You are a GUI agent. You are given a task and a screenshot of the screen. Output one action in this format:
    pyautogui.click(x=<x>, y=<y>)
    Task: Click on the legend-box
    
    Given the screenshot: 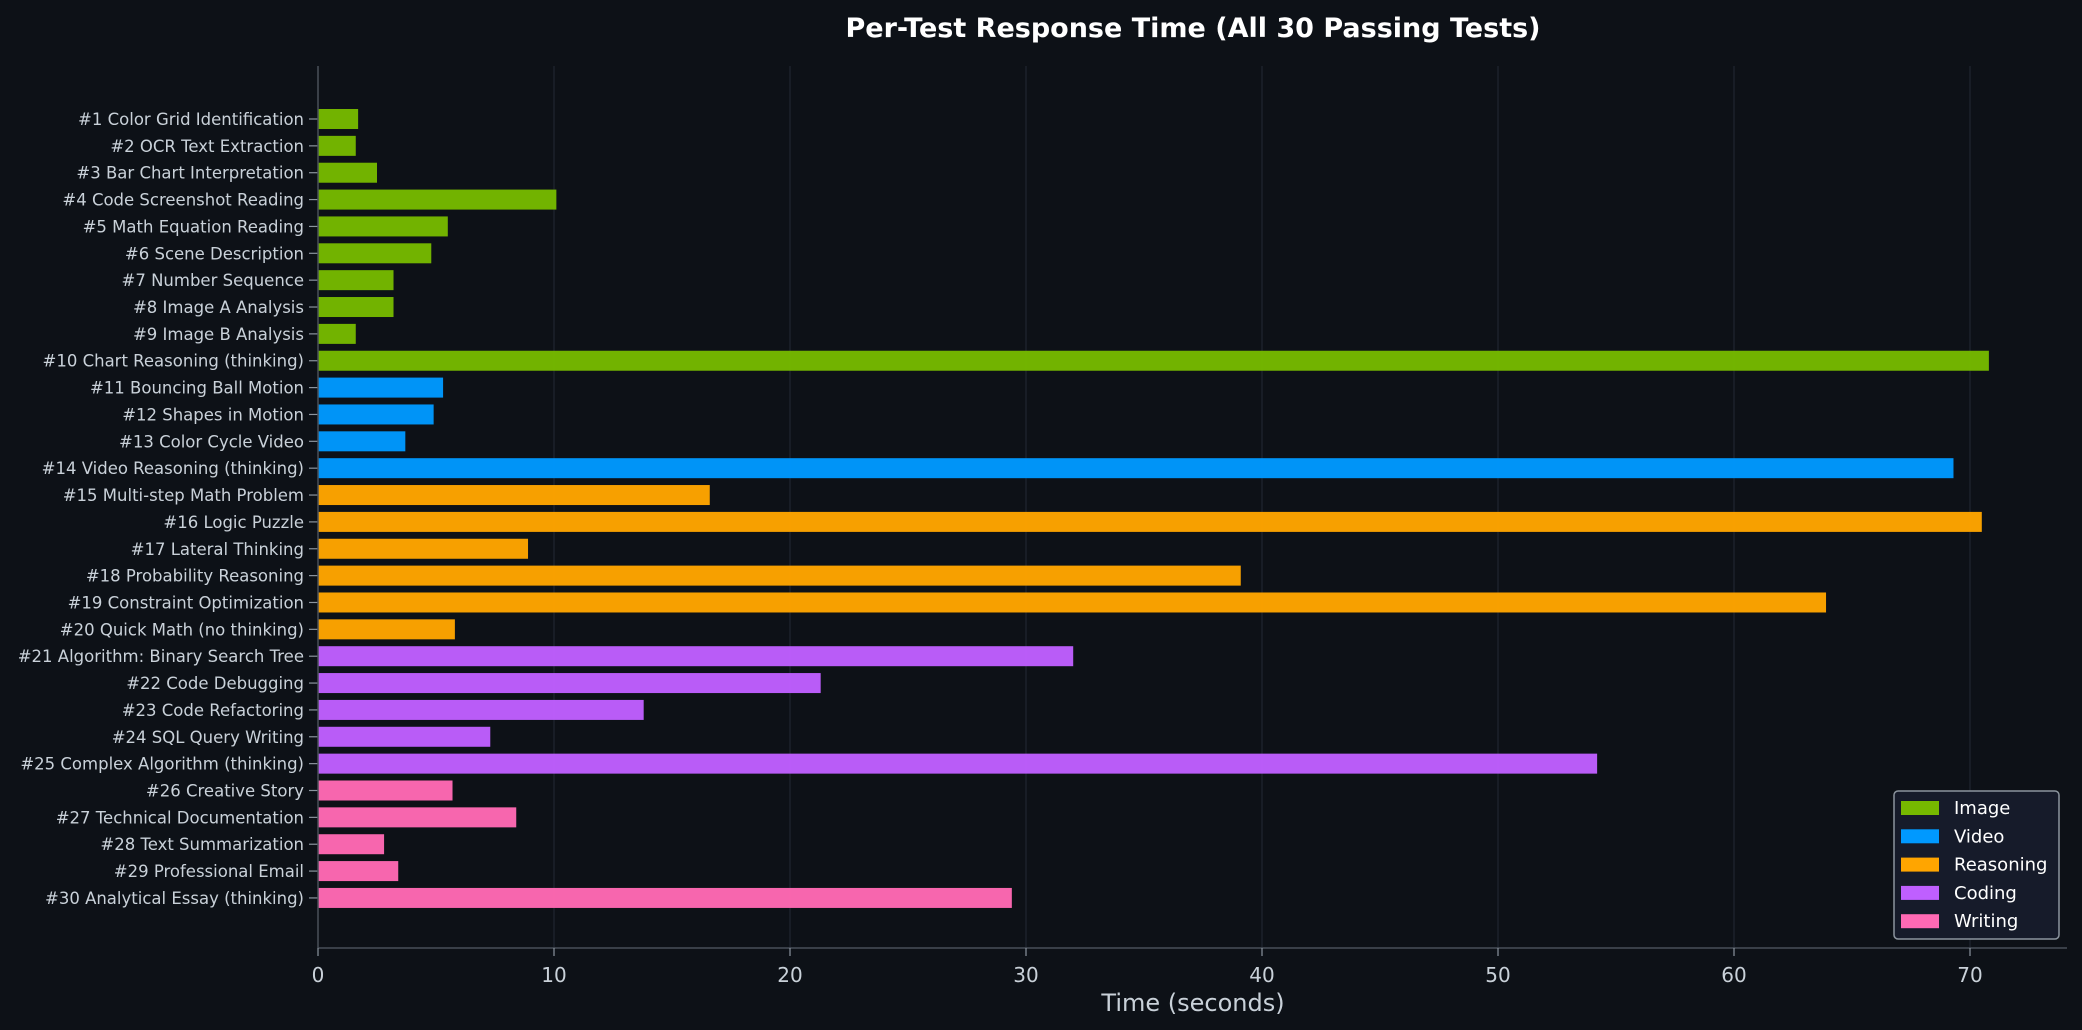 What is the action you would take?
    pyautogui.click(x=1976, y=865)
    